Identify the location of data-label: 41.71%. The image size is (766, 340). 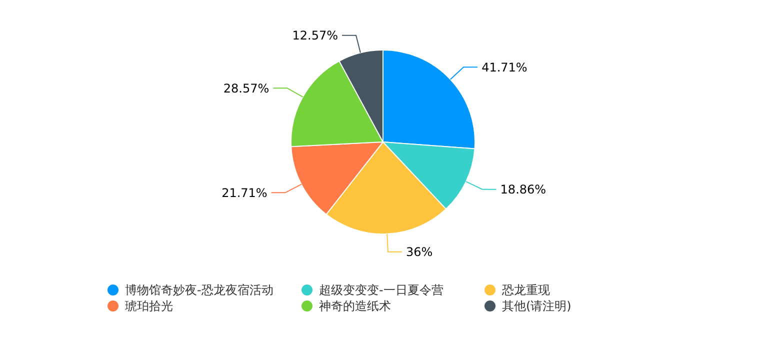
(505, 67).